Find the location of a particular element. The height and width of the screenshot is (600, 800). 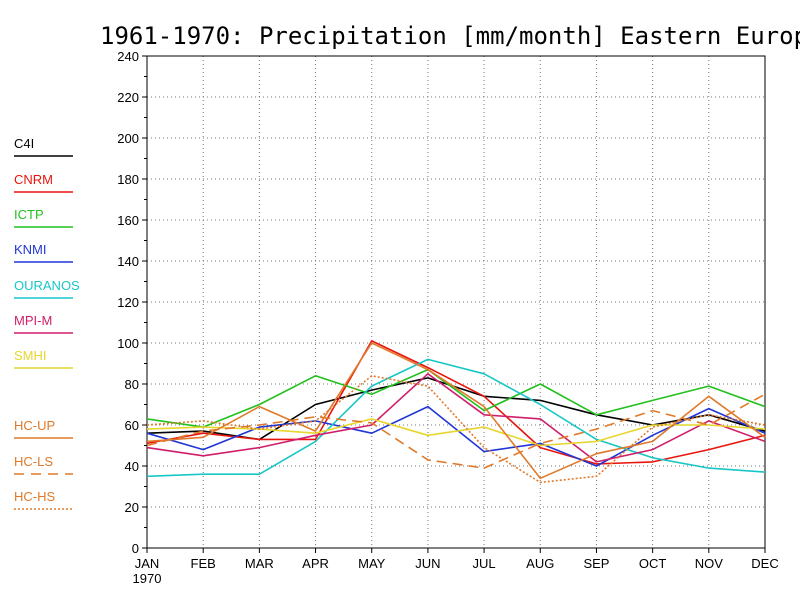

series-line-mpi-m is located at coordinates (456, 417).